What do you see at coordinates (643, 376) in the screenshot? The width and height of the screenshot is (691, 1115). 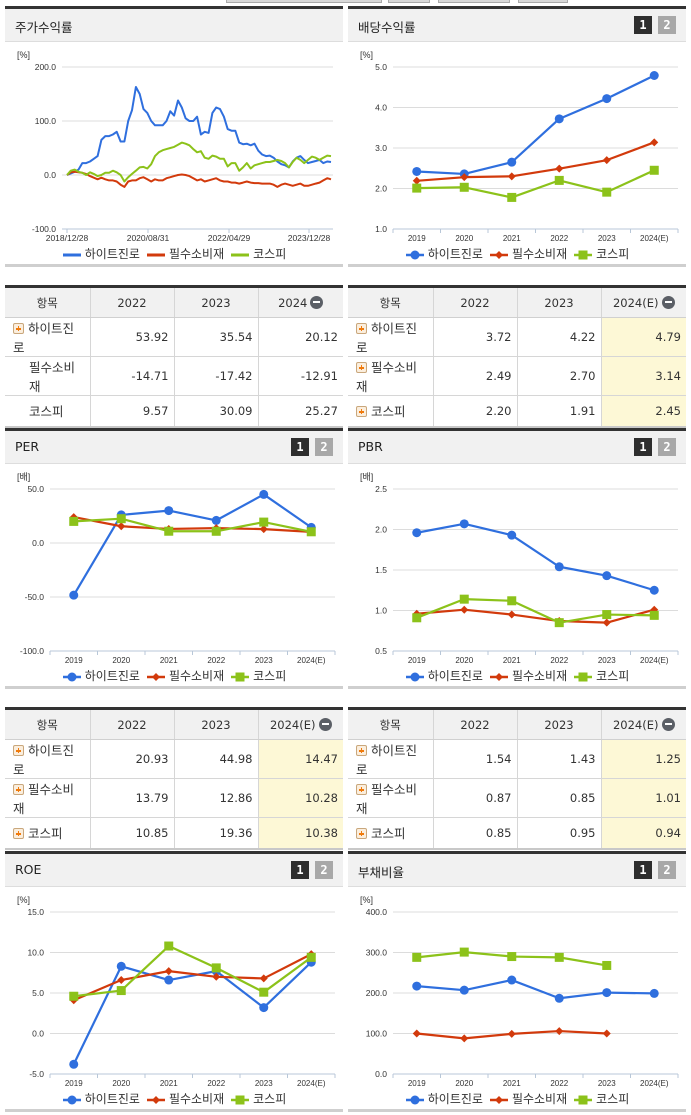 I see `cell-value: 3.14` at bounding box center [643, 376].